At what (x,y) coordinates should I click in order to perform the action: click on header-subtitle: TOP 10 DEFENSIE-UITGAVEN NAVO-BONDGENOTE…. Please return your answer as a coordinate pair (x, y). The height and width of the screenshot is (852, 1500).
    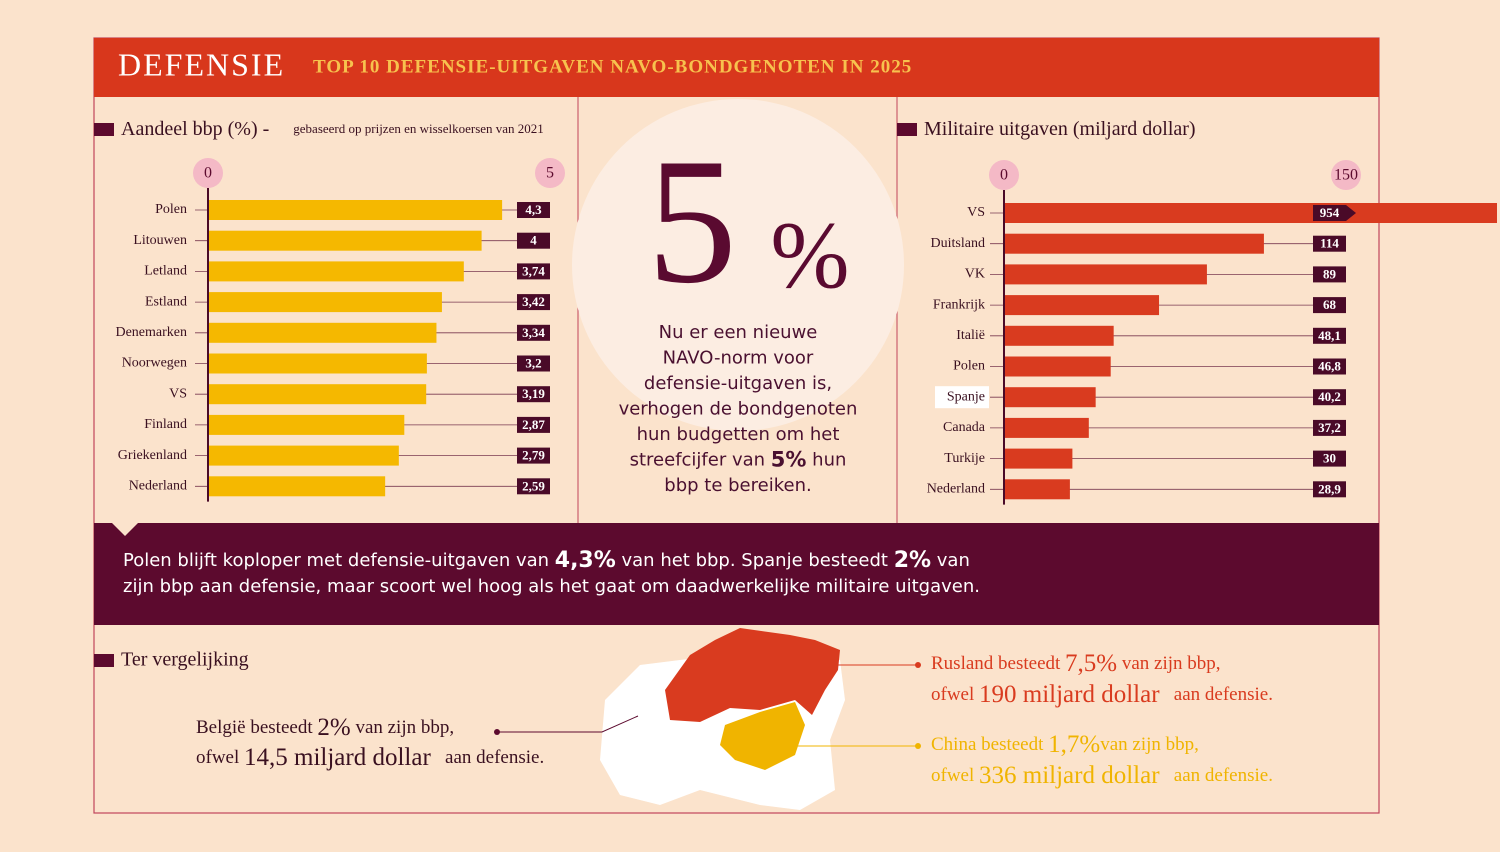
    Looking at the image, I should click on (612, 66).